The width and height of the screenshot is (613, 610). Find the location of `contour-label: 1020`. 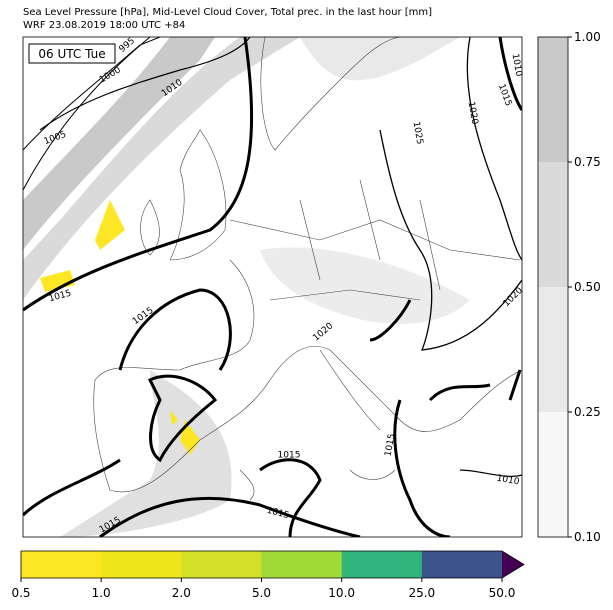

contour-label: 1020 is located at coordinates (473, 113).